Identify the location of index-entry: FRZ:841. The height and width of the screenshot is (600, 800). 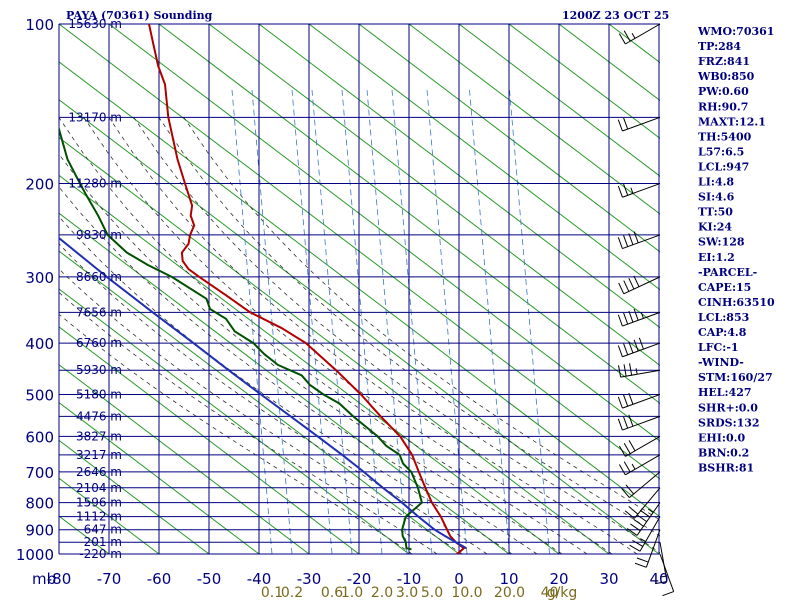
(724, 61).